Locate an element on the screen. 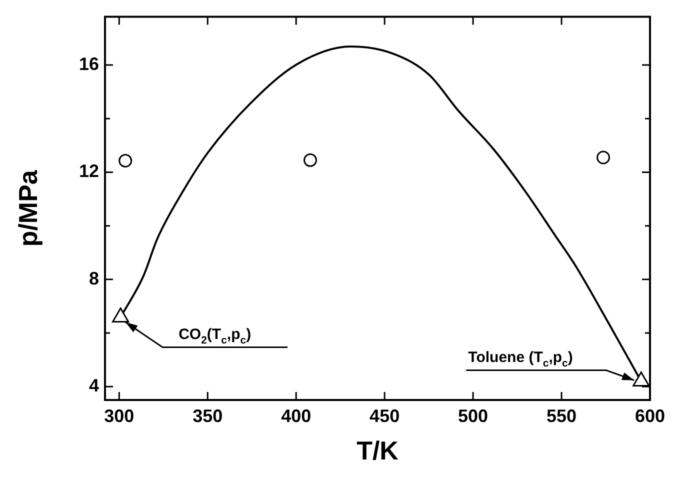 The height and width of the screenshot is (482, 676). x-tick-label: 350 is located at coordinates (207, 416).